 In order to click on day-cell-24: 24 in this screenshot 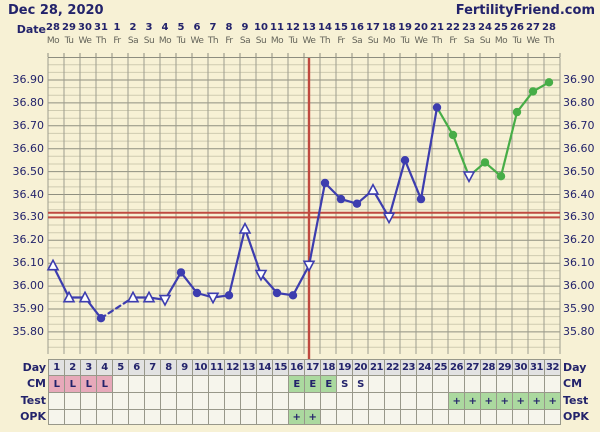, I will do `click(425, 368)`.